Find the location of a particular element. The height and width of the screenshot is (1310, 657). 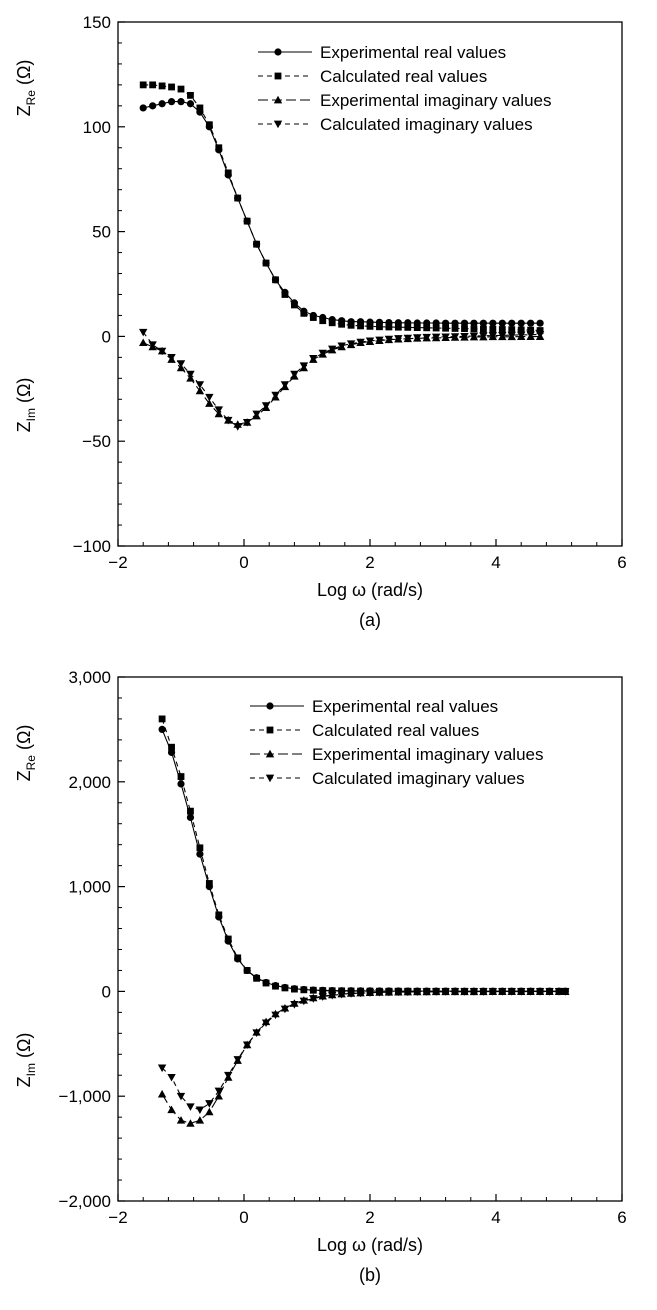

y-tick-label: 2,000 is located at coordinates (89, 782).